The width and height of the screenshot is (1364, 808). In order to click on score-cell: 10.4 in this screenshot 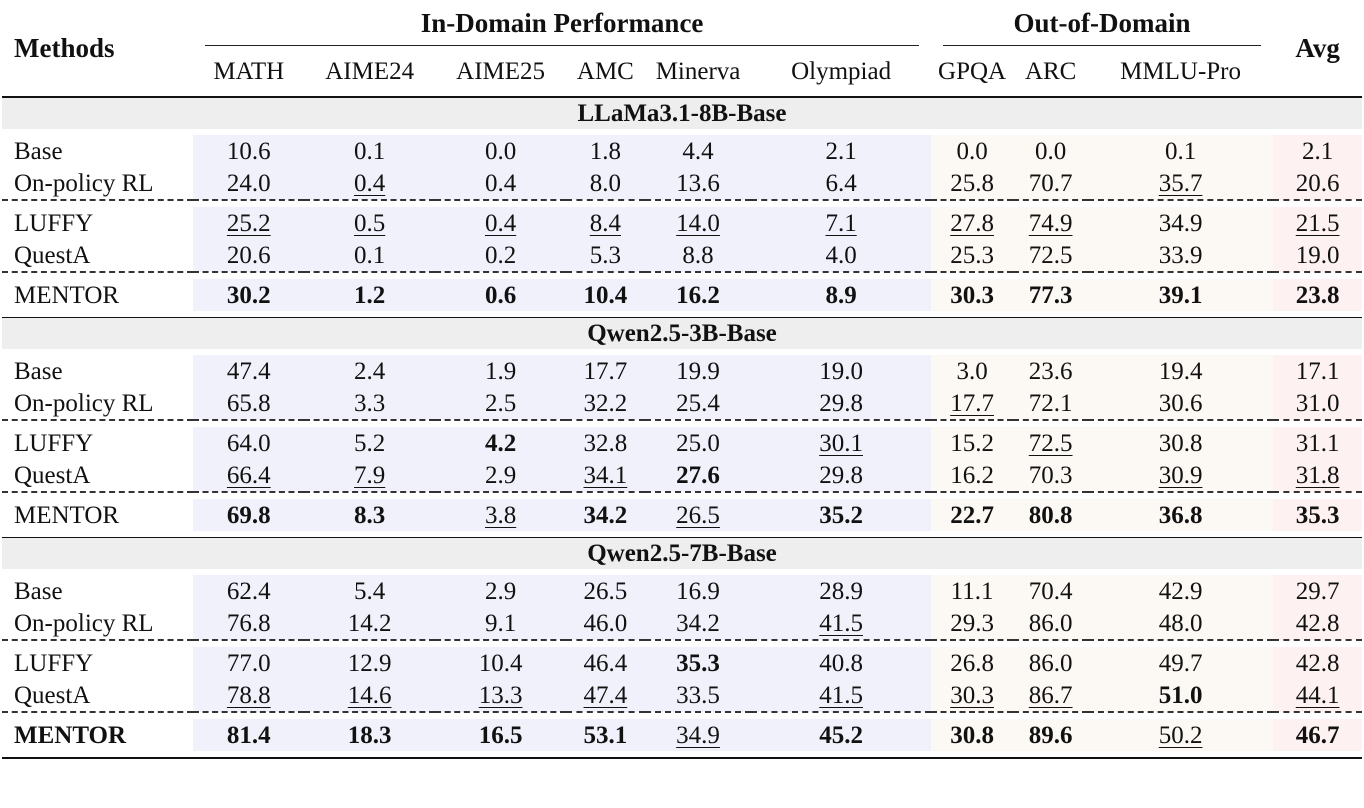, I will do `click(605, 295)`.